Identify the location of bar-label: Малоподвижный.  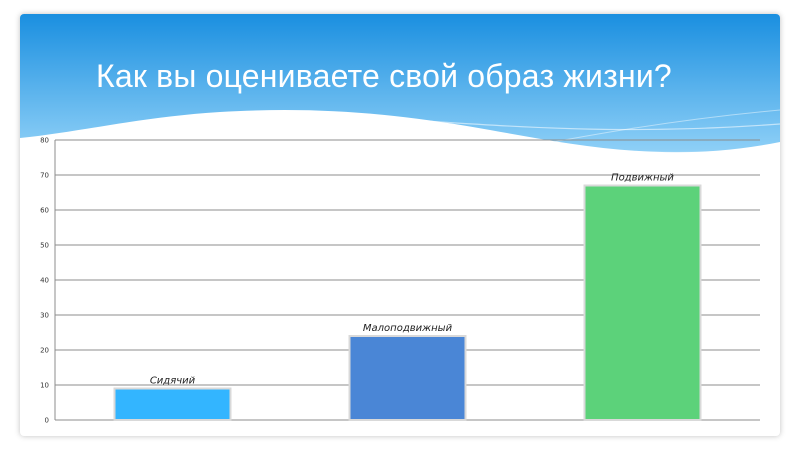
(408, 328).